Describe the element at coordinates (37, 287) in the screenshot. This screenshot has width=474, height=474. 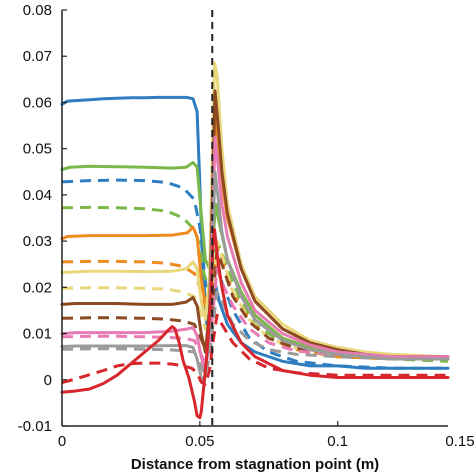
I see `y-tick-label: 0.02` at that location.